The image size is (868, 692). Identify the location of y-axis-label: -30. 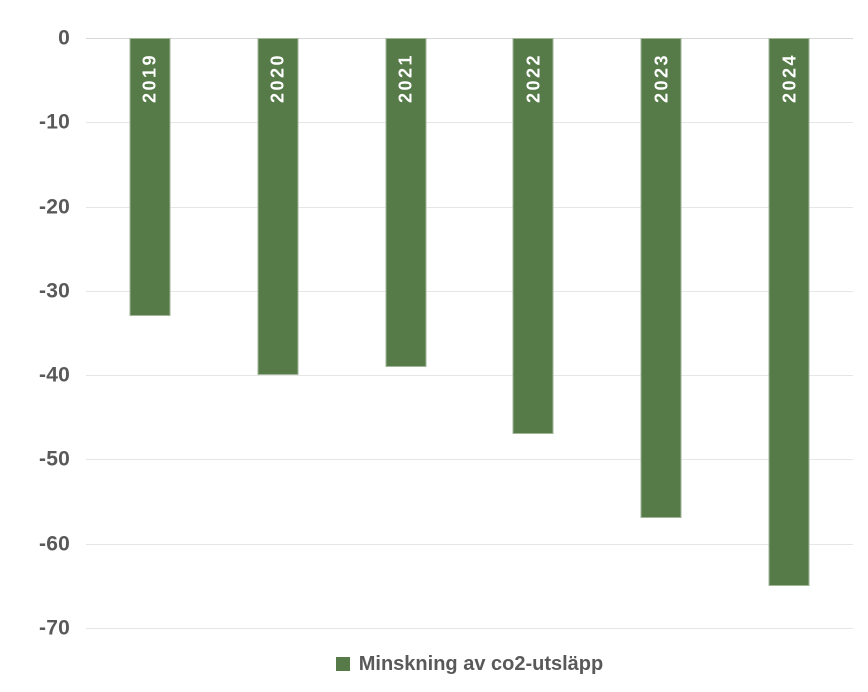
(54, 291).